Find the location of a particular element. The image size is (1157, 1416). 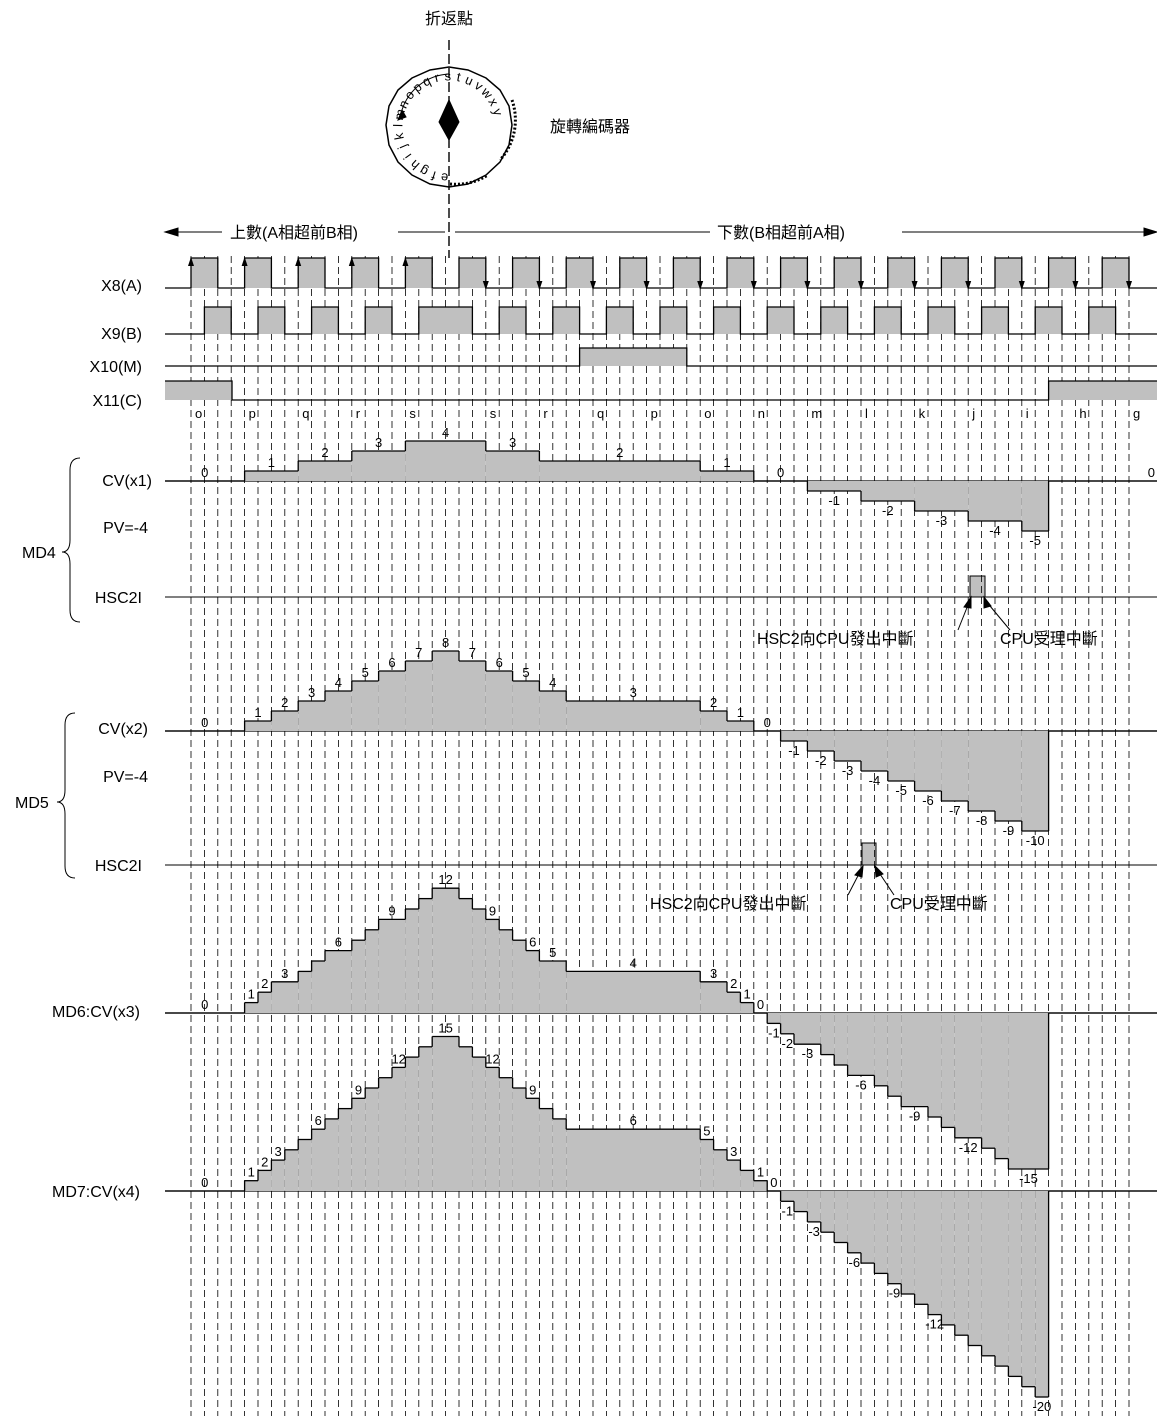

dial-letter: l is located at coordinates (397, 125).